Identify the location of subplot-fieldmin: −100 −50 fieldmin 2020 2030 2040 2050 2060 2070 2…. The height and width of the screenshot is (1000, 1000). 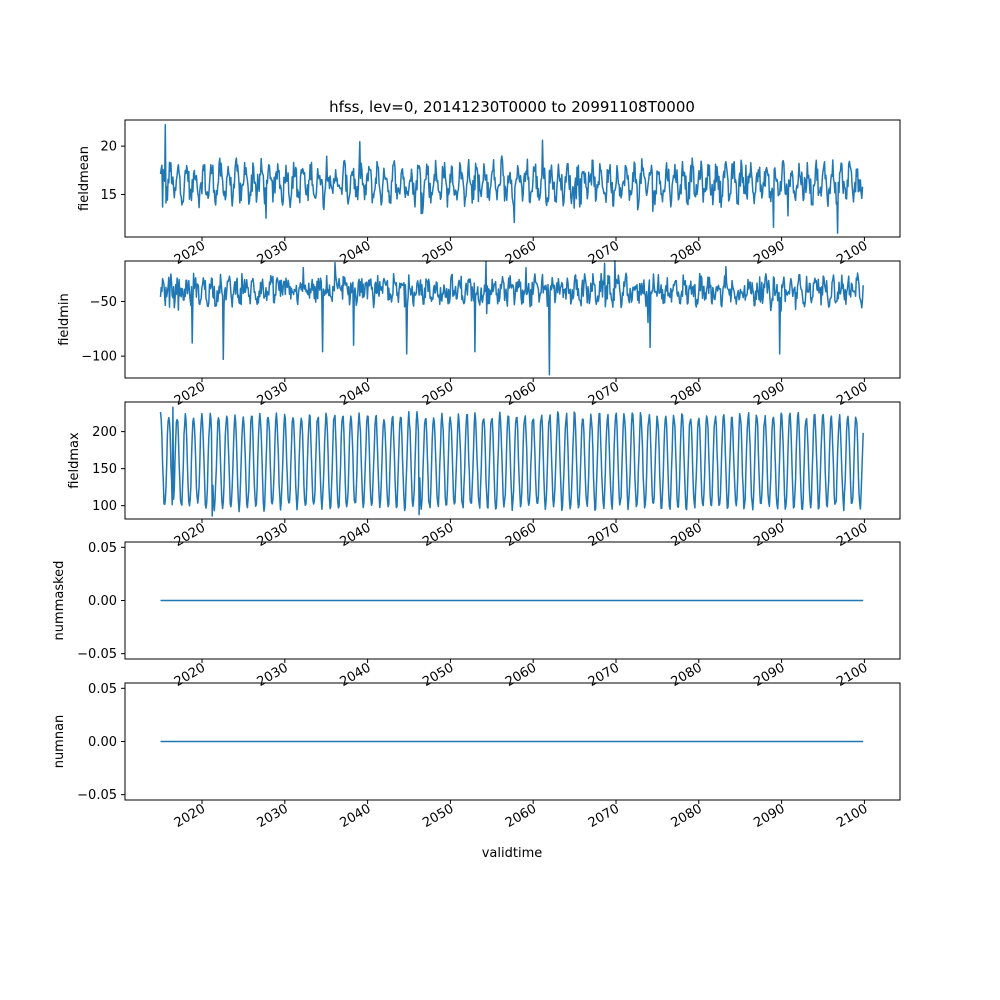
(479, 334).